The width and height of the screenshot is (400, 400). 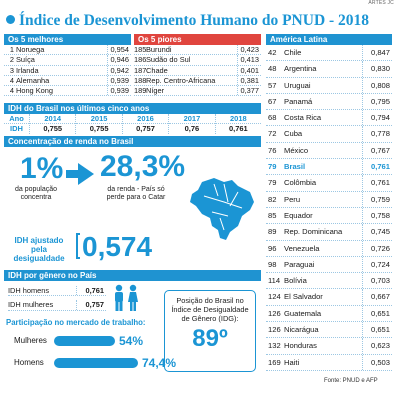 I want to click on worst-row: 188 Rep. Centro-Africana 0,381, so click(x=197, y=81).